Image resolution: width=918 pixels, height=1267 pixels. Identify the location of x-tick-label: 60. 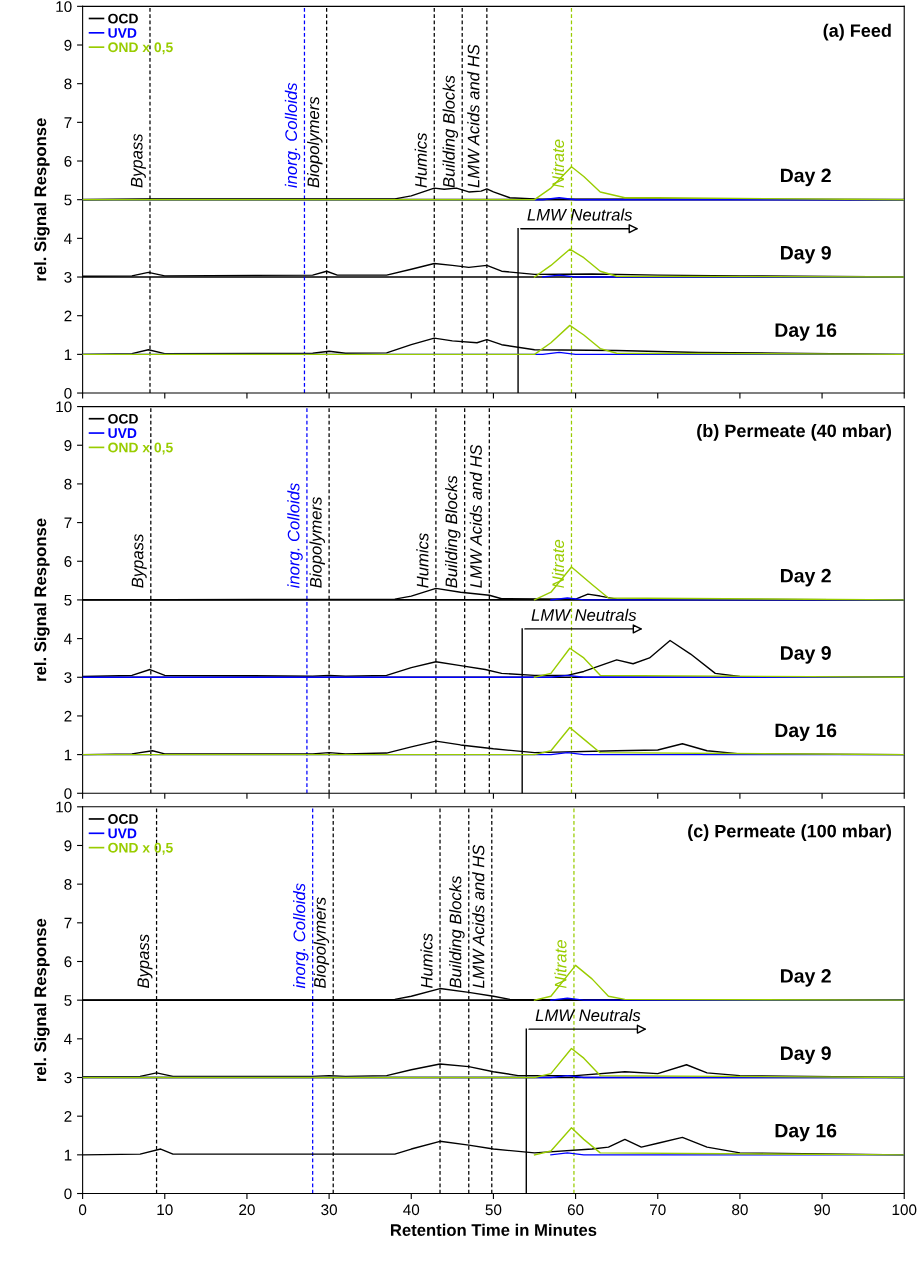
(575, 1210).